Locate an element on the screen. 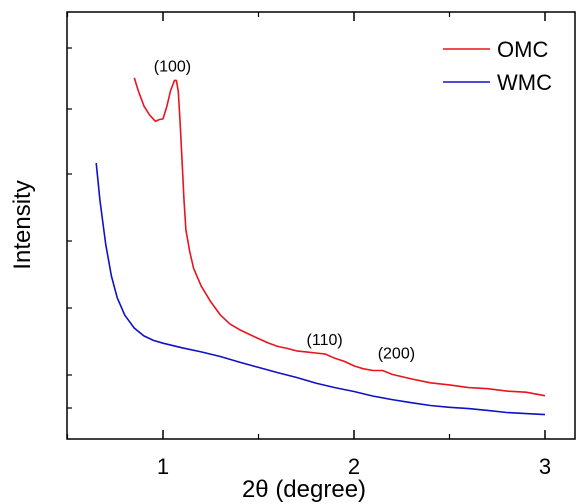 This screenshot has width=587, height=504. x-tick-label: 2 is located at coordinates (354, 466).